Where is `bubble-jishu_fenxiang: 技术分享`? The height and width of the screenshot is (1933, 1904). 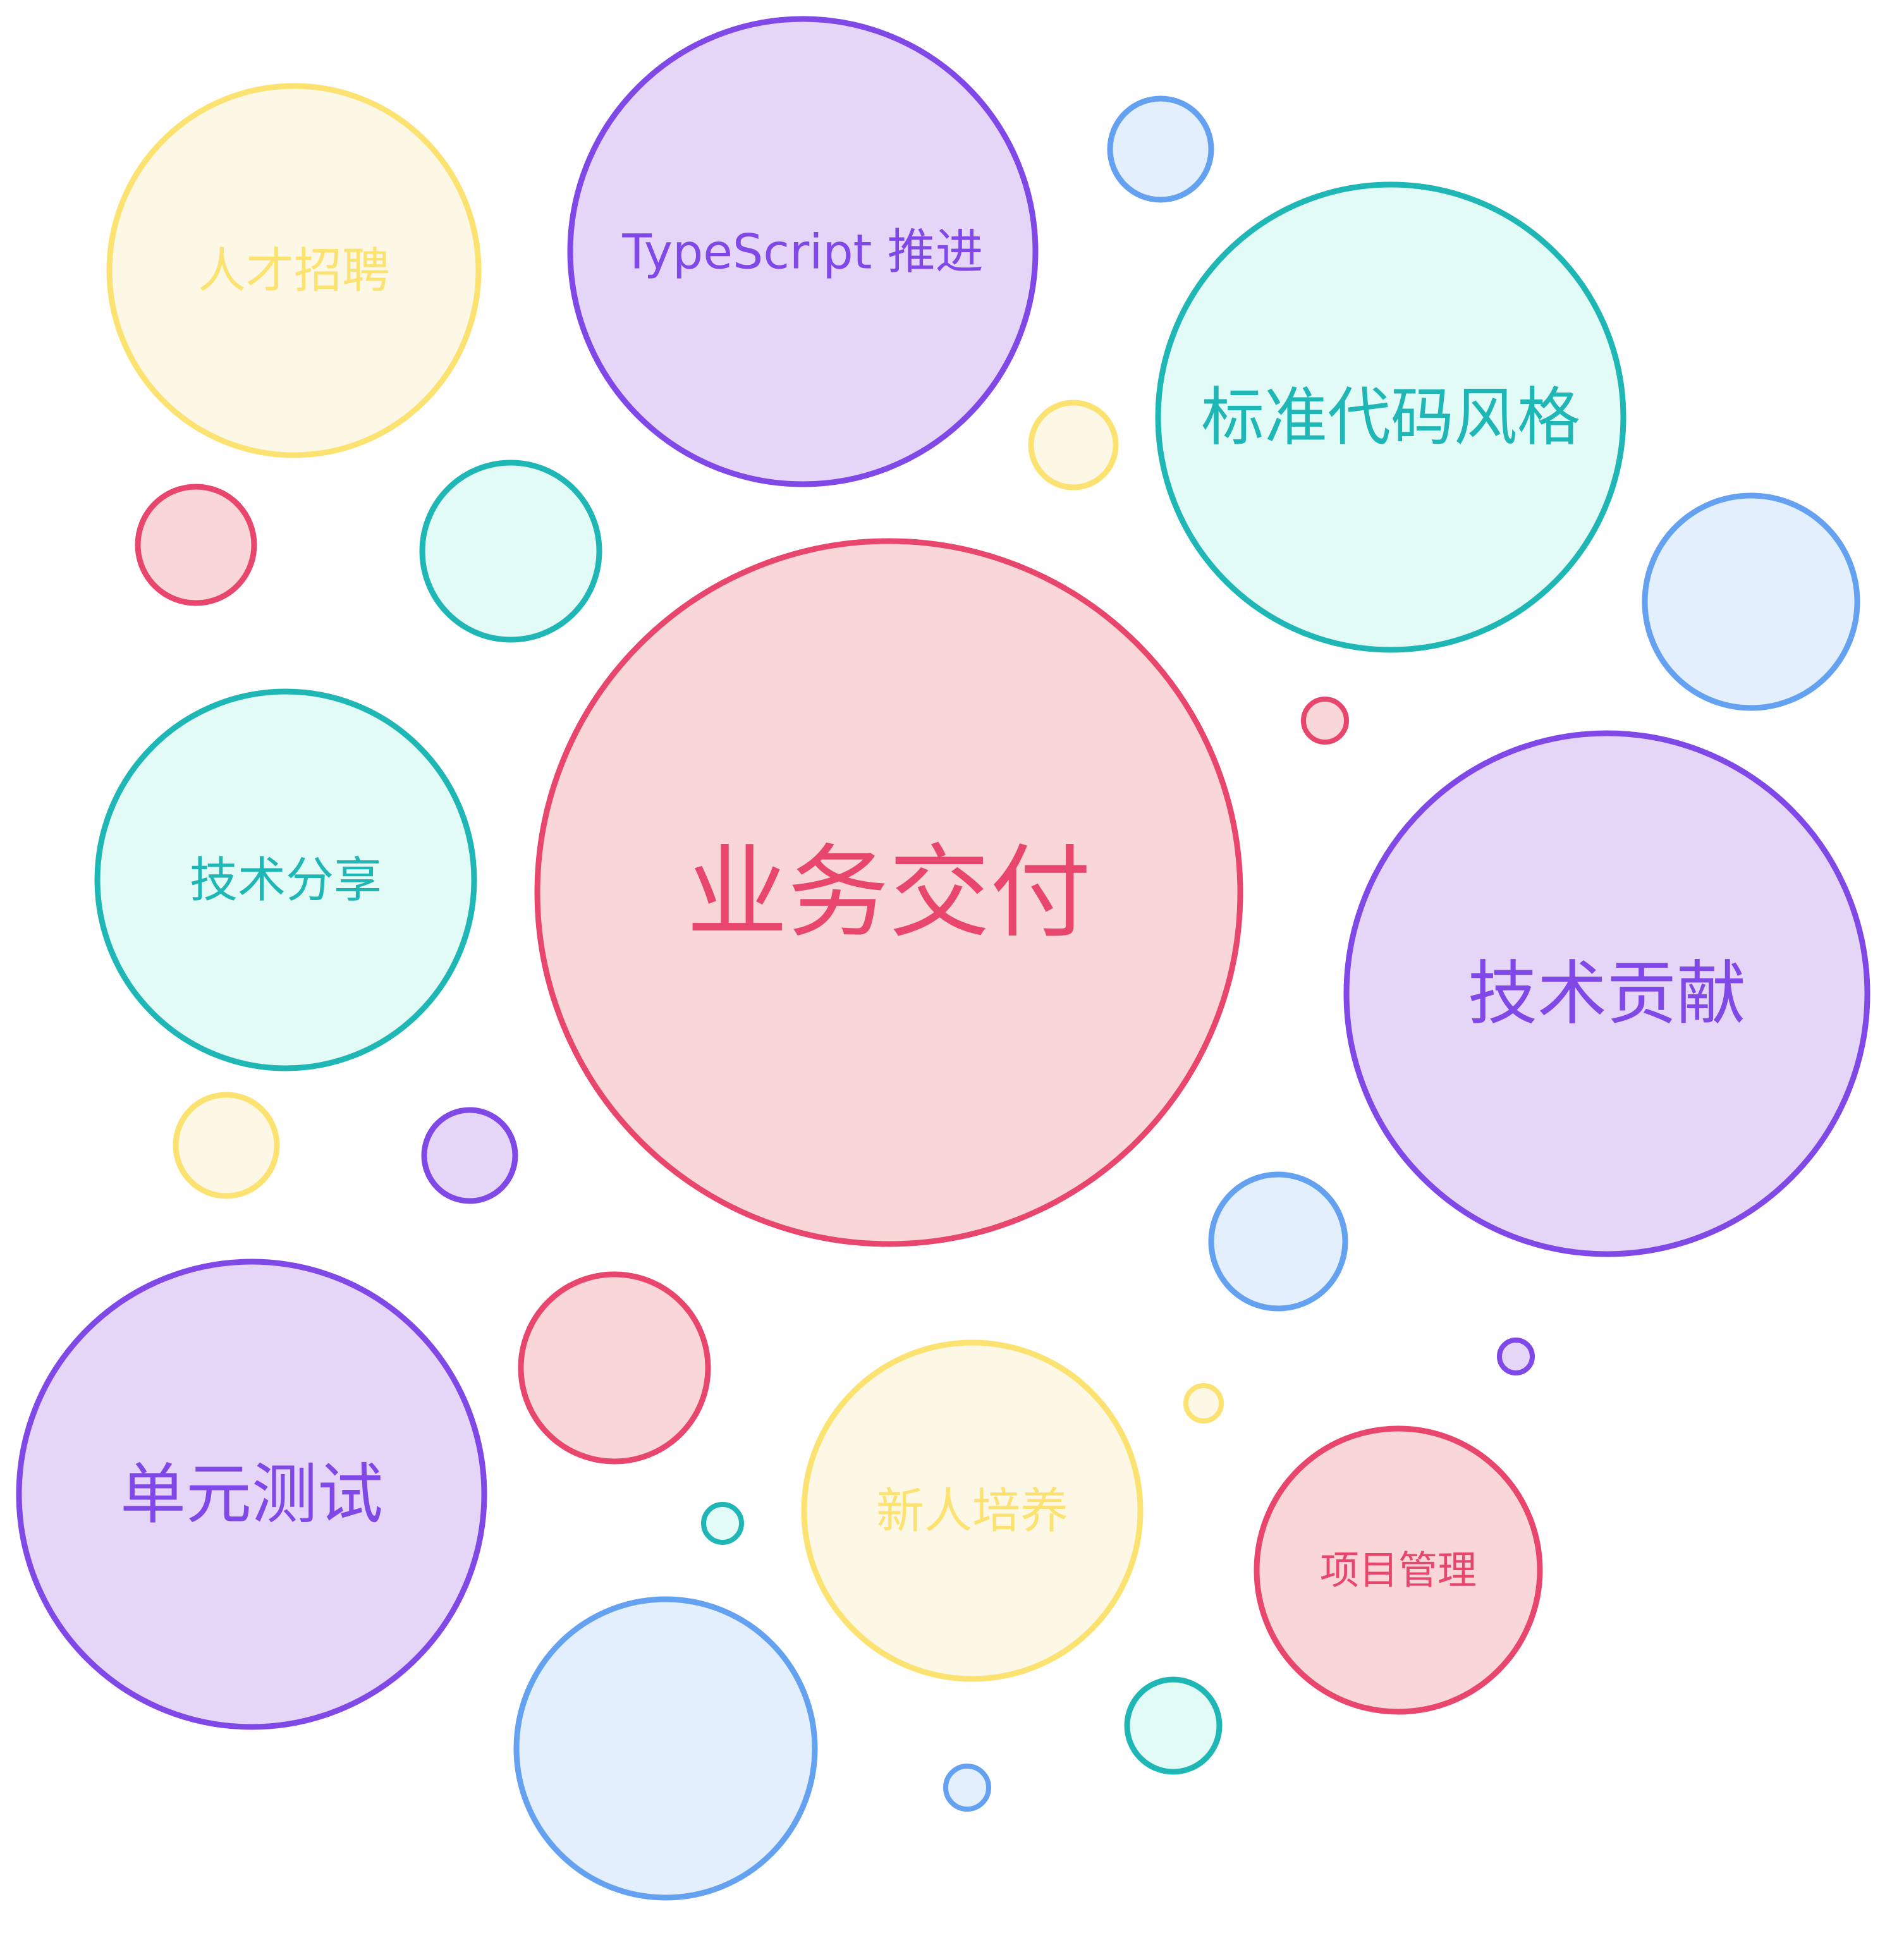
bubble-jishu_fenxiang: 技术分享 is located at coordinates (285, 879).